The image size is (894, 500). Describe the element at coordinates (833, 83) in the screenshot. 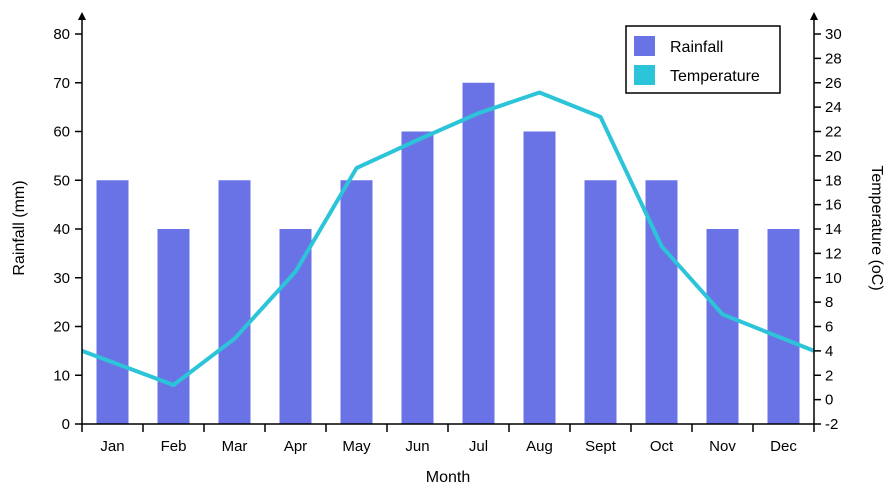

I see `y2-tick-label: 26` at that location.